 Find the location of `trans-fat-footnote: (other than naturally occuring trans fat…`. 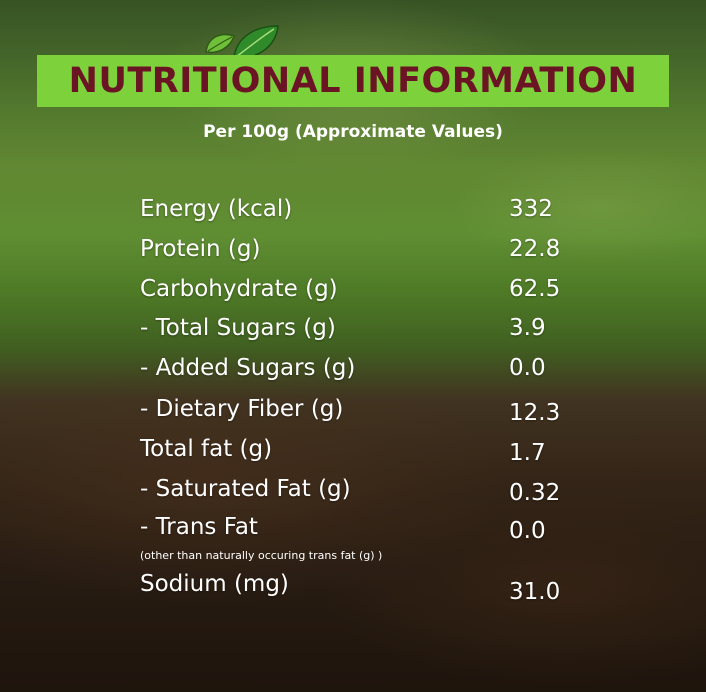

trans-fat-footnote: (other than naturally occuring trans fat… is located at coordinates (261, 555).